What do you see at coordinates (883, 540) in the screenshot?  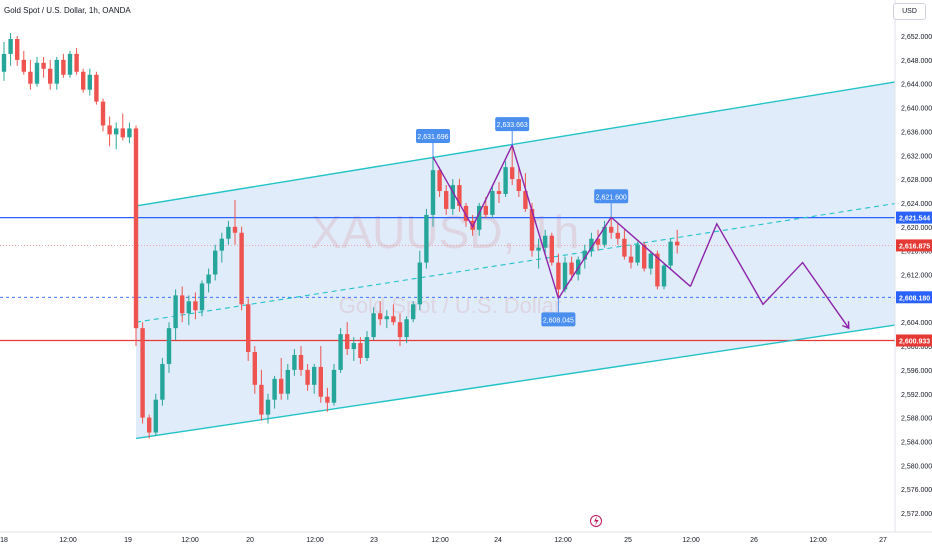 I see `time-tick-label: 27` at bounding box center [883, 540].